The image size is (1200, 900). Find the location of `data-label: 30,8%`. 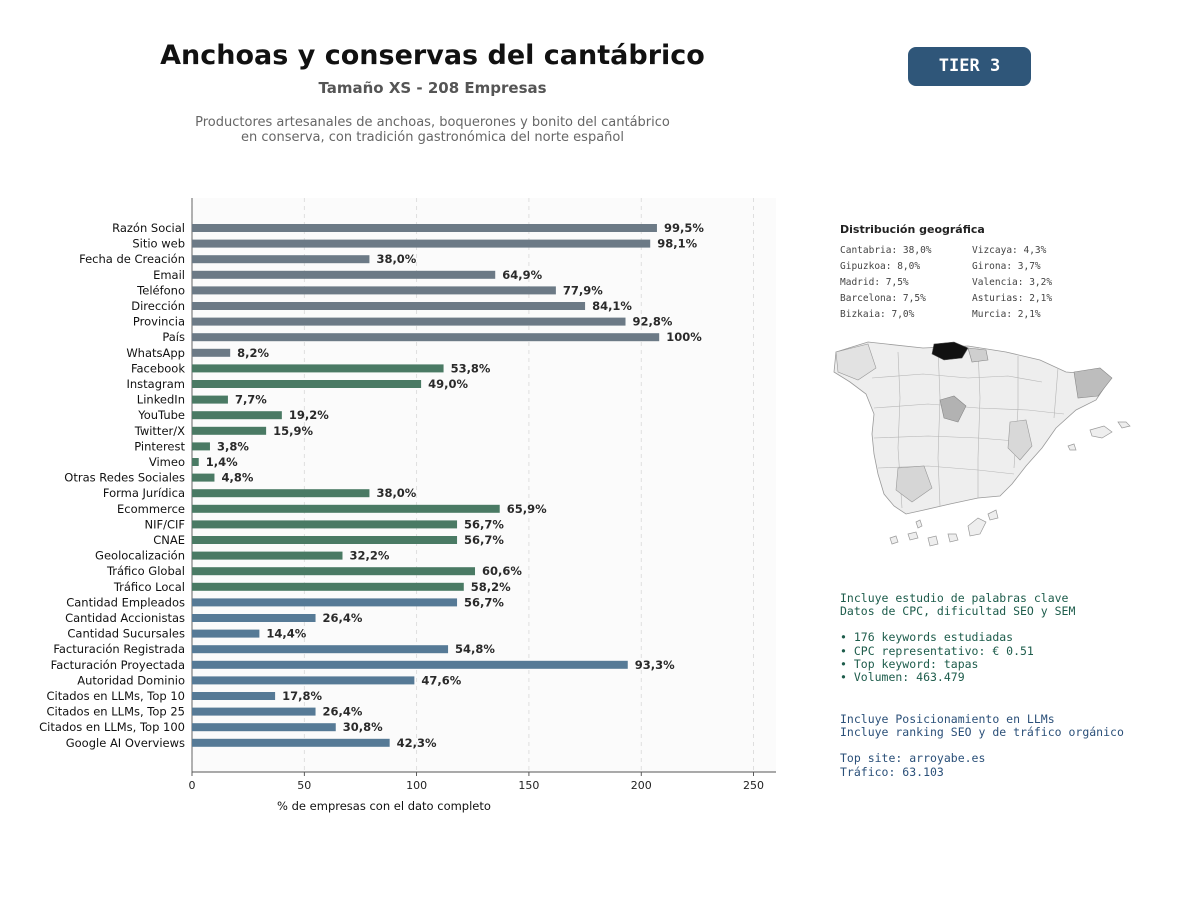

data-label: 30,8% is located at coordinates (363, 727).